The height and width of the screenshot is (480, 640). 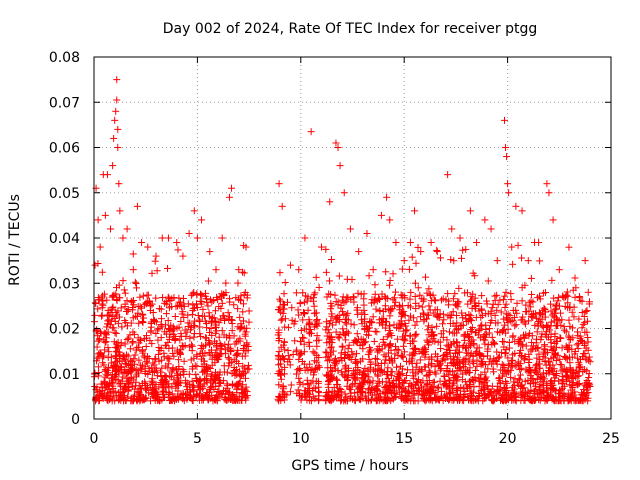 I want to click on y-tick-label: 0.05, so click(x=64, y=194).